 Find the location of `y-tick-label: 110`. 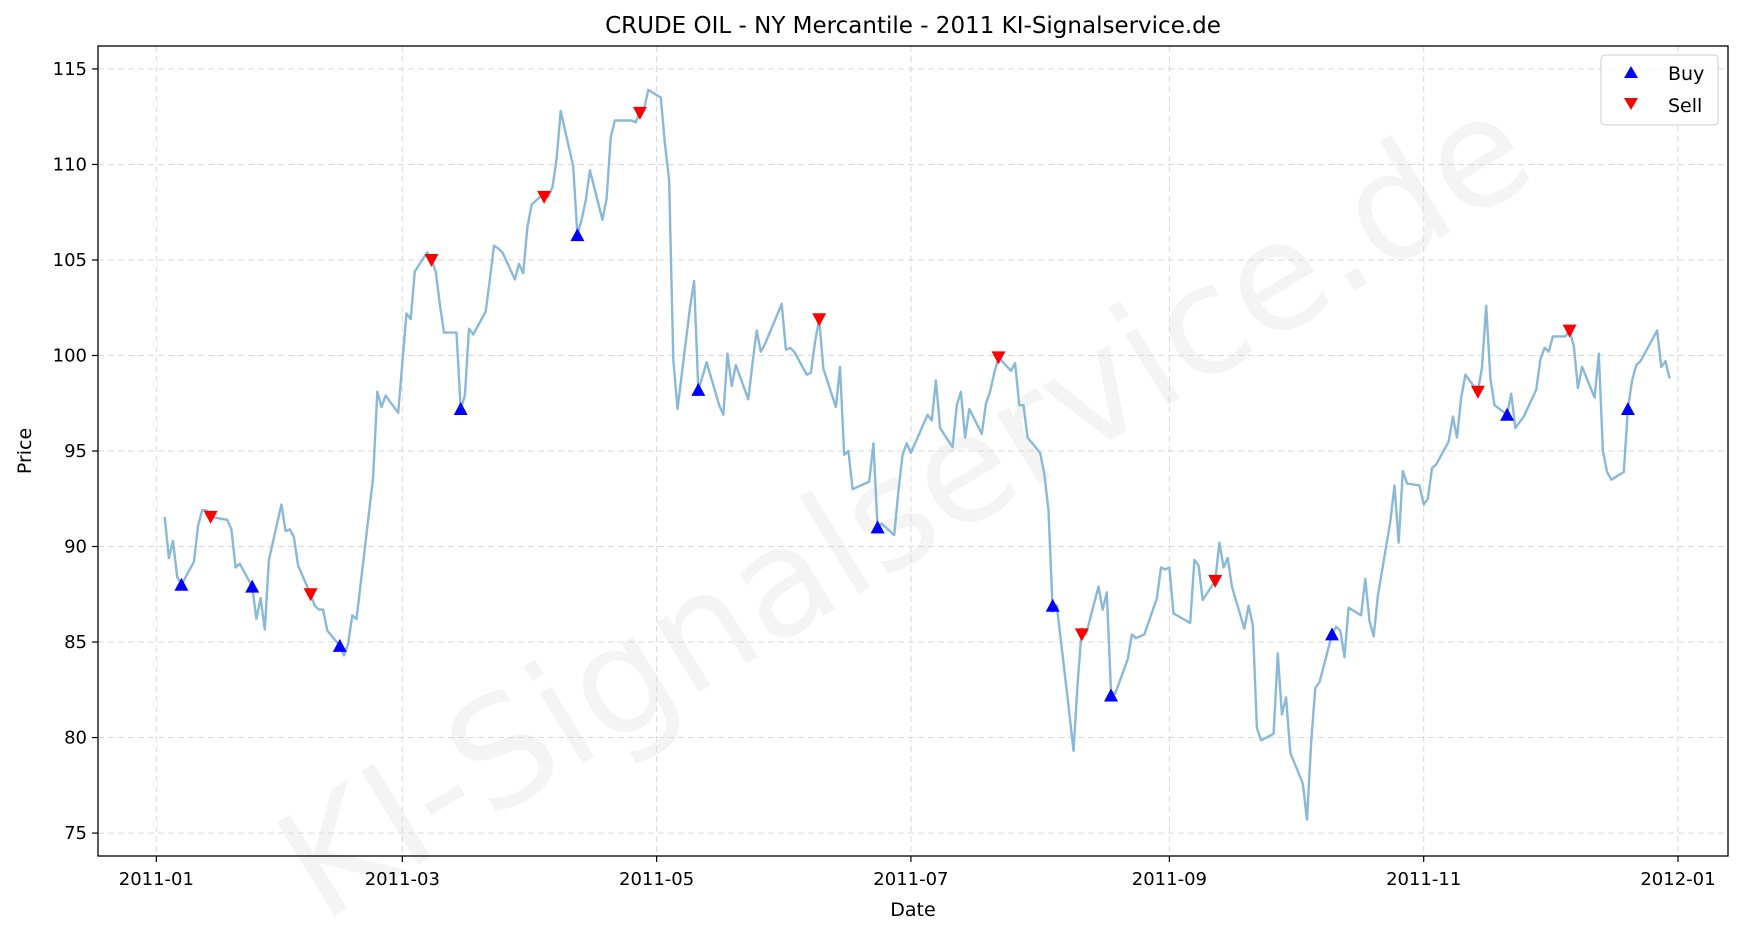

y-tick-label: 110 is located at coordinates (70, 164).